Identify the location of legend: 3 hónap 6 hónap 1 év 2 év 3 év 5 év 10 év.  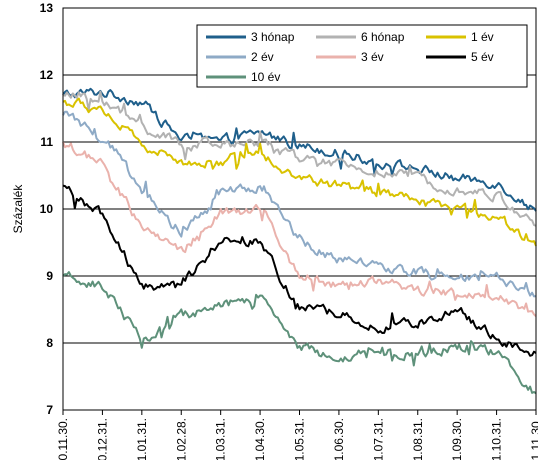
(362, 56).